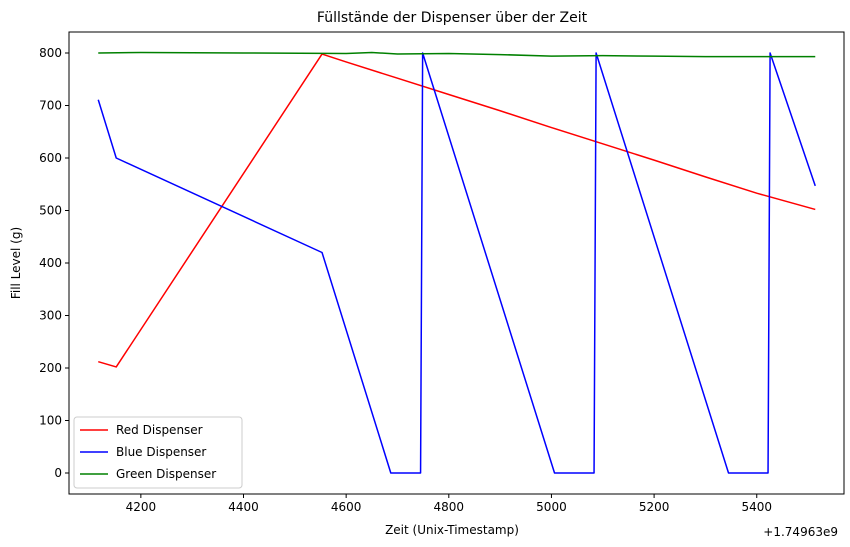 This screenshot has width=850, height=547. Describe the element at coordinates (452, 530) in the screenshot. I see `x-axis-title: Zeit (Unix-Timestamp)` at that location.